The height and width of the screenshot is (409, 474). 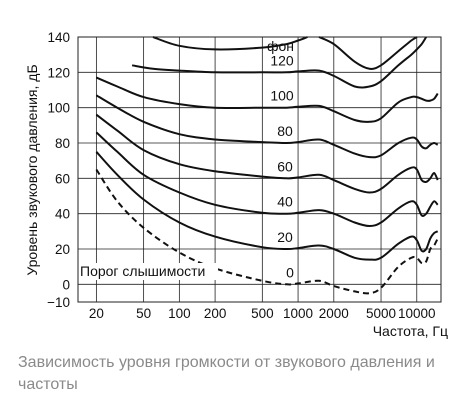 I want to click on x-tick-labels: 20 50 100 200 500 1000 2000 5000 10000, so click(x=262, y=313).